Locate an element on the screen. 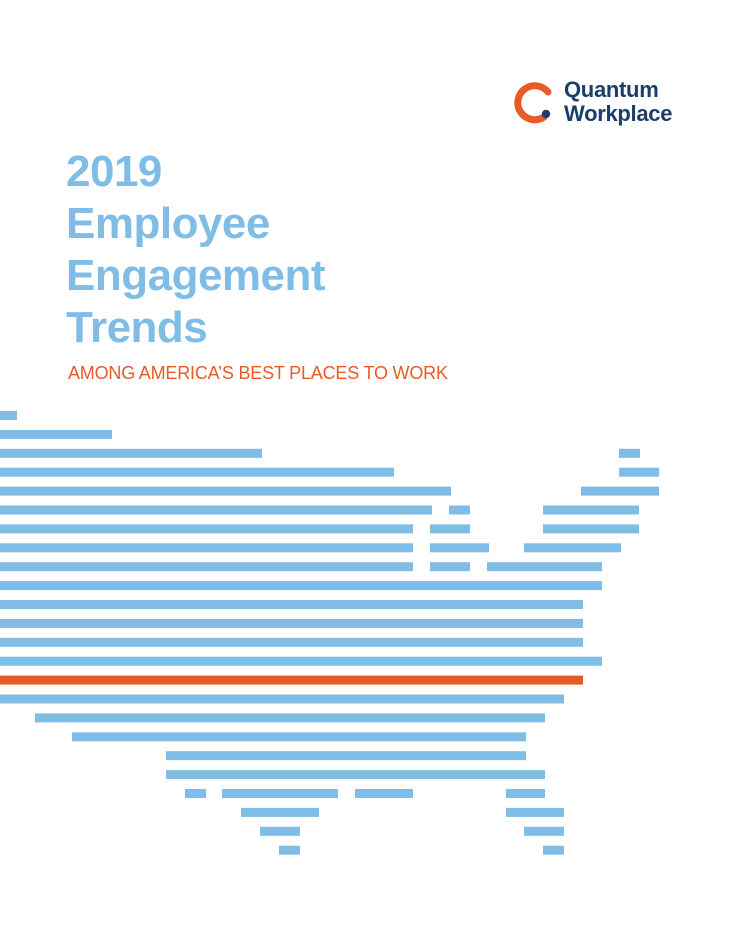 This screenshot has width=735, height=952. logo-wordmark: Quantum Workplace is located at coordinates (618, 102).